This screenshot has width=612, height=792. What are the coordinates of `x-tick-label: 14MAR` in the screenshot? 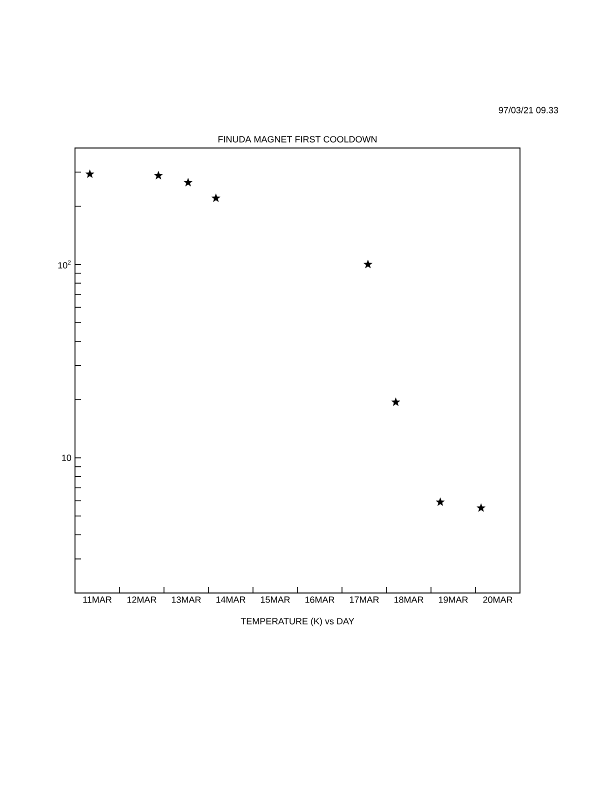 It's located at (231, 599).